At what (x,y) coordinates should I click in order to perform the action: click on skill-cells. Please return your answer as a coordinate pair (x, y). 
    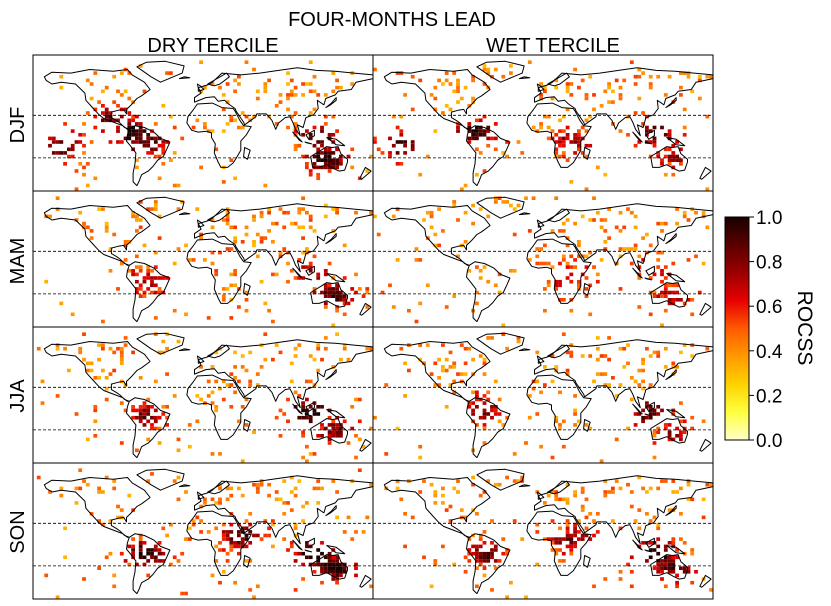
    Looking at the image, I should click on (208, 261).